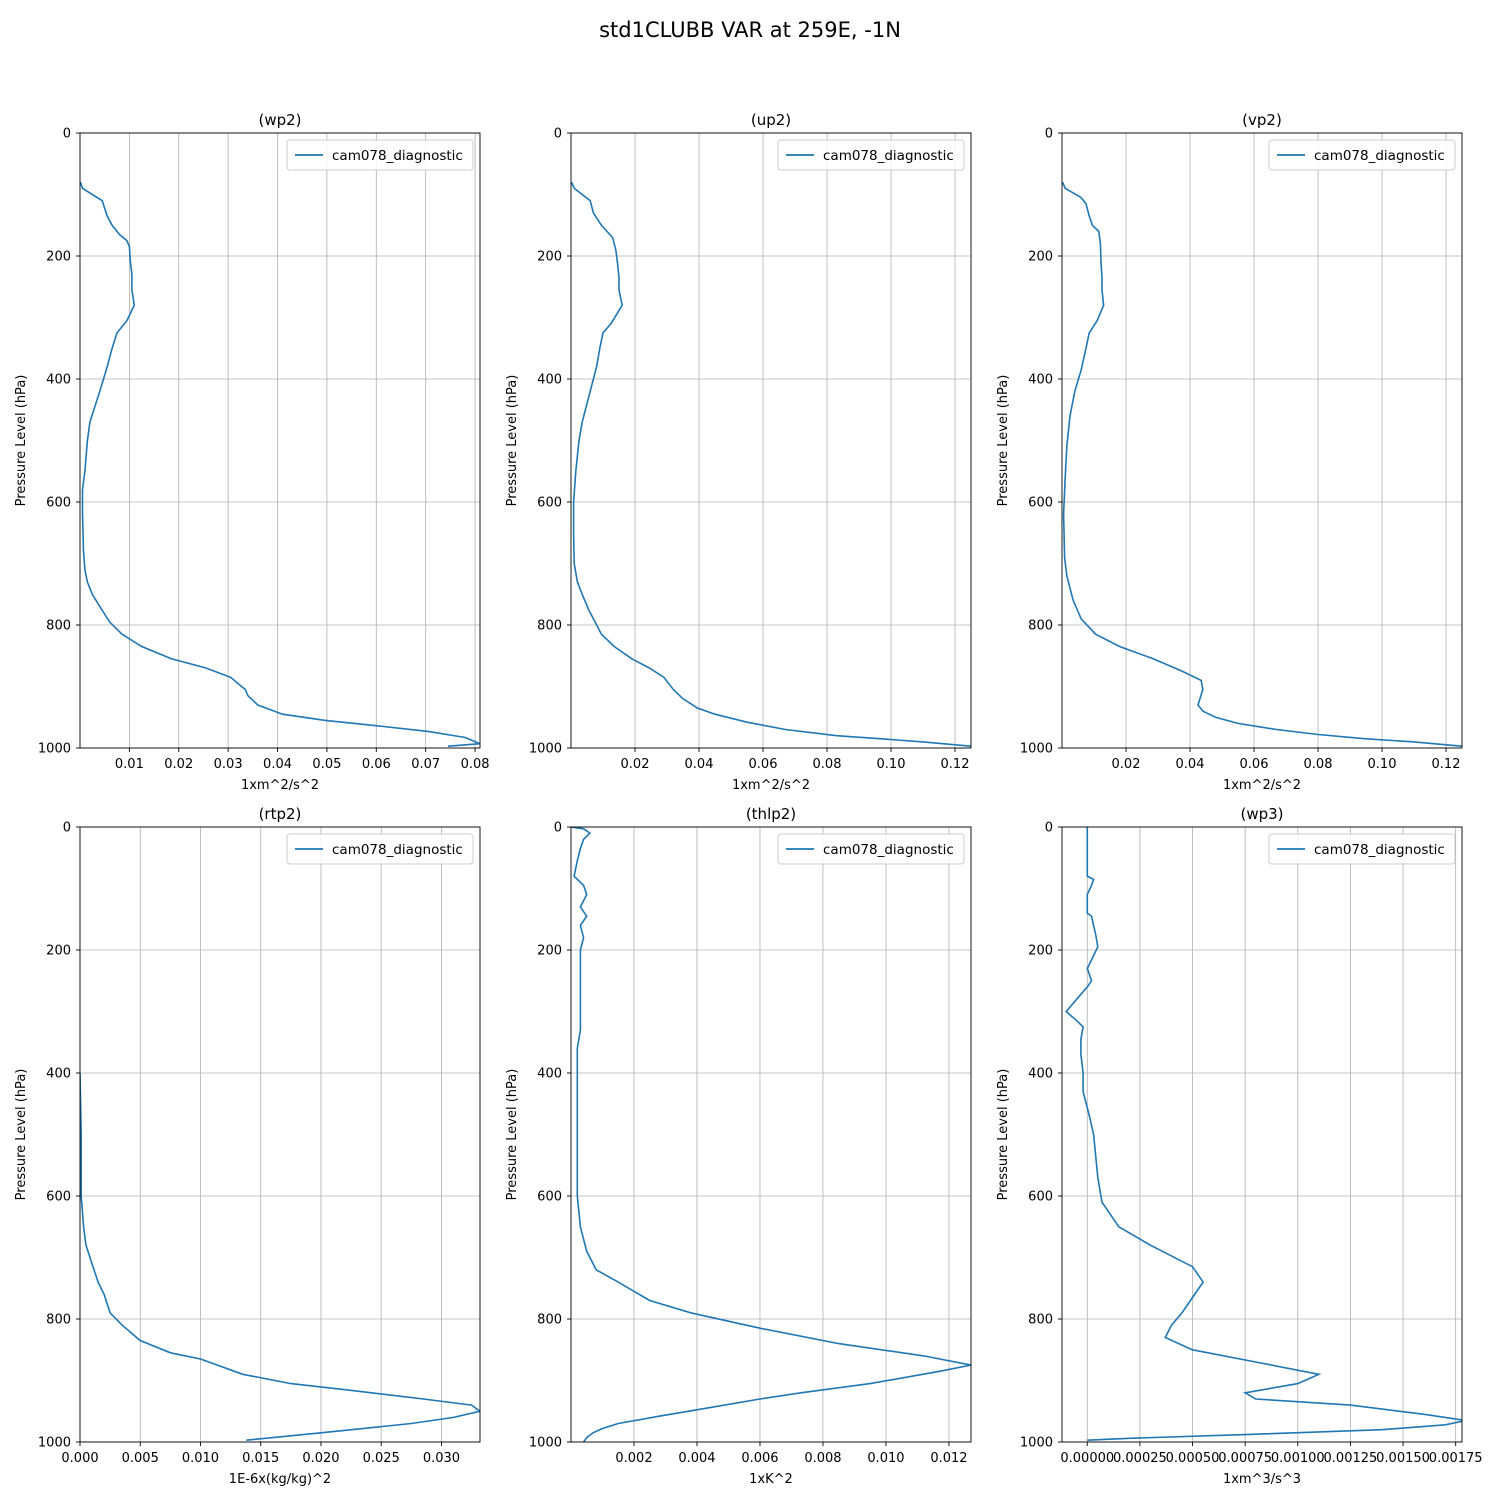 Image resolution: width=1500 pixels, height=1500 pixels. I want to click on x-axis-label: 1xm^3/s^3, so click(1262, 1479).